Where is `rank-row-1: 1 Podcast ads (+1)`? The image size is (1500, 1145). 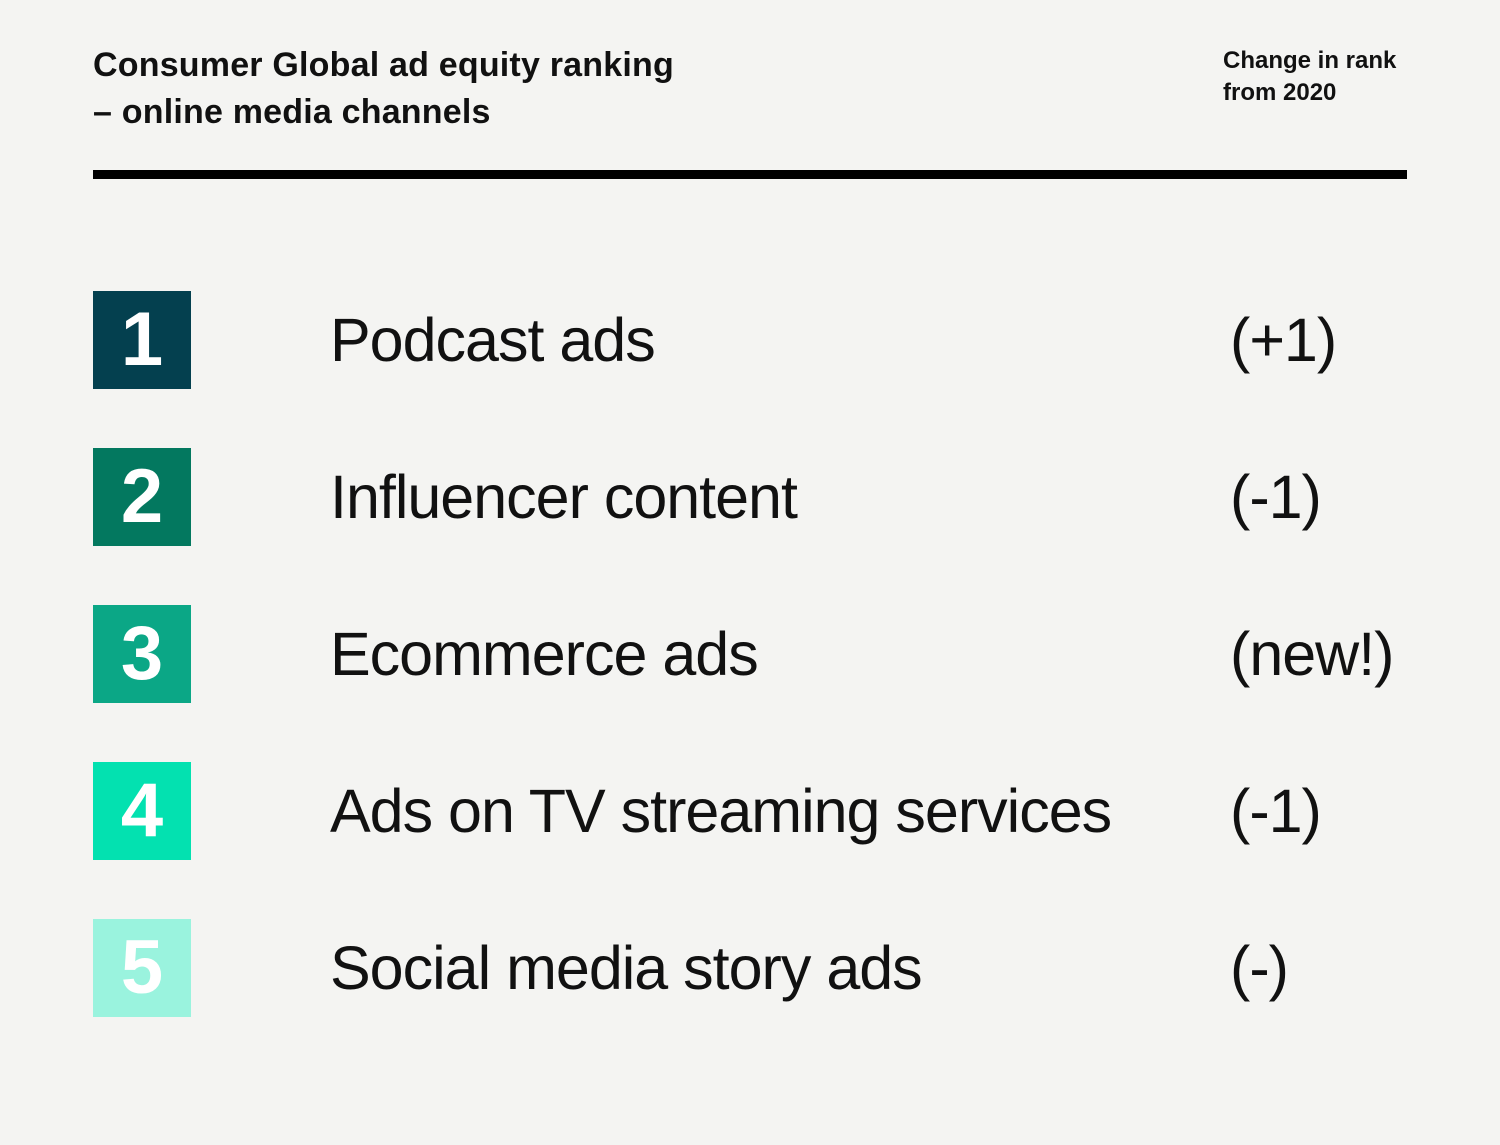 rank-row-1: 1 Podcast ads (+1) is located at coordinates (750, 340).